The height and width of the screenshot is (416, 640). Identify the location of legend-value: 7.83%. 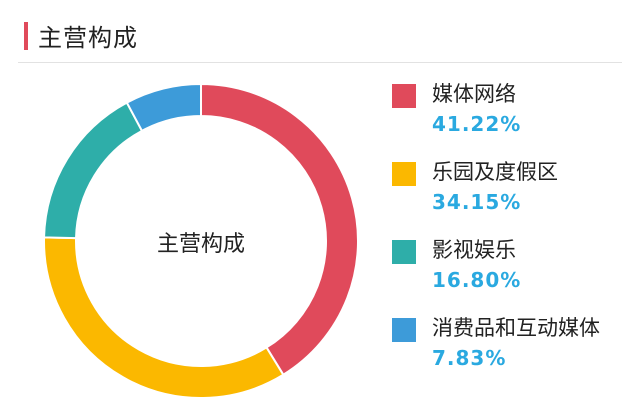
(469, 358).